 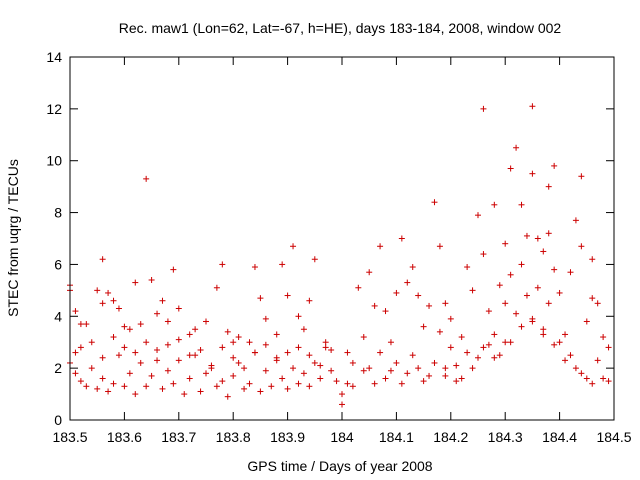 I want to click on y-tick-label: 8, so click(x=58, y=213).